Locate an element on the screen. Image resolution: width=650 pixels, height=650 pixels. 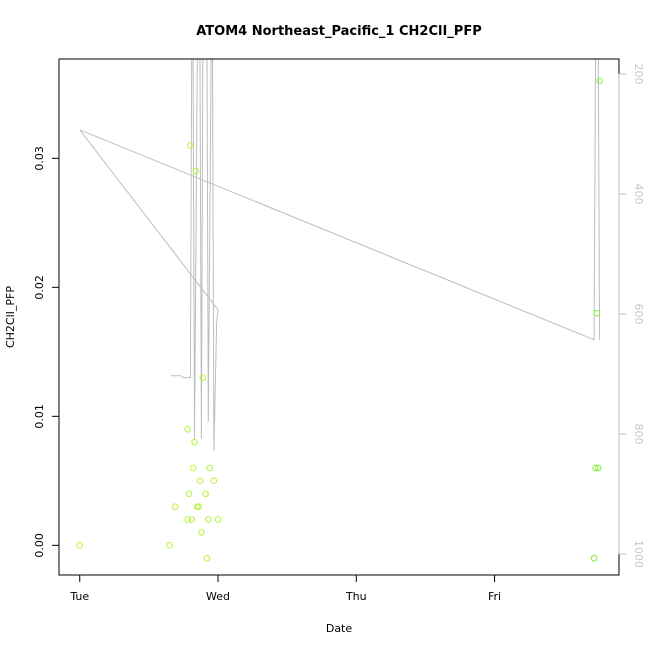
x-tick-label: Thu is located at coordinates (356, 596).